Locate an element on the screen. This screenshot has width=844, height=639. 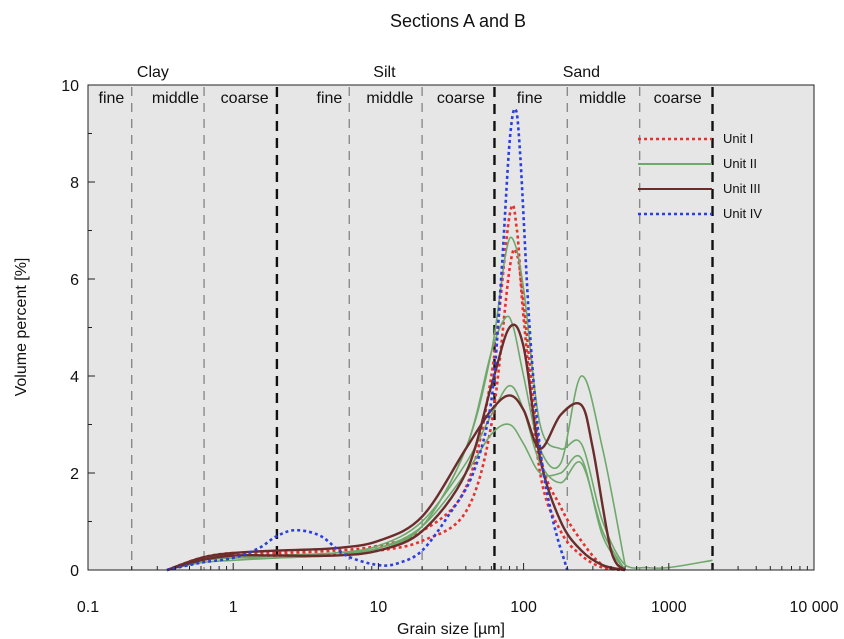
y-tick-label: 0 is located at coordinates (74, 571).